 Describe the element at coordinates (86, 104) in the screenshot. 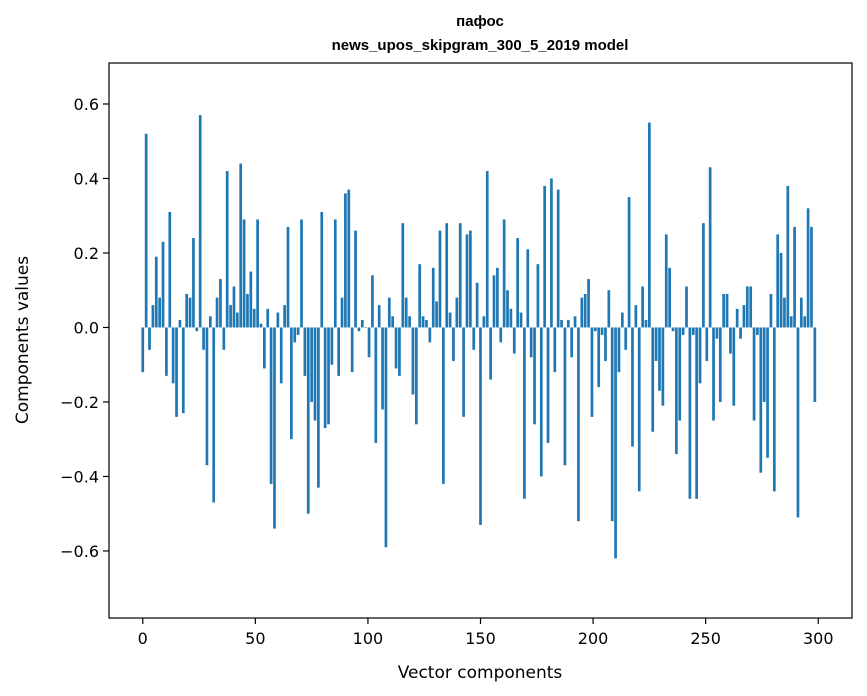

I see `y-tick-label: 0.6` at that location.